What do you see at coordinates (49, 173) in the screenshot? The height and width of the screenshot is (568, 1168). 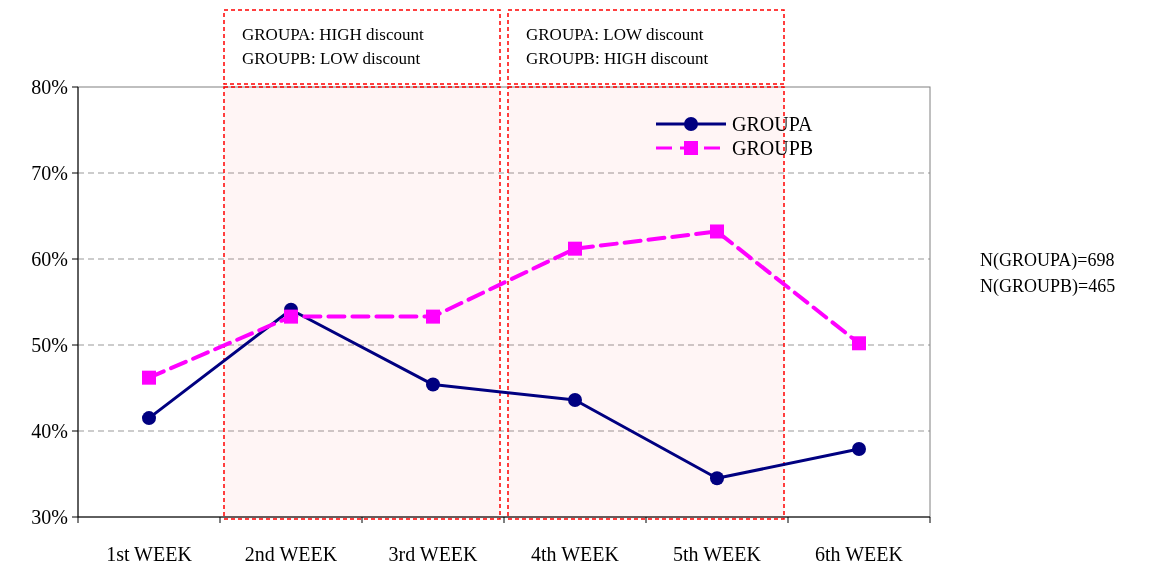 I see `y-tick-label: 70%` at bounding box center [49, 173].